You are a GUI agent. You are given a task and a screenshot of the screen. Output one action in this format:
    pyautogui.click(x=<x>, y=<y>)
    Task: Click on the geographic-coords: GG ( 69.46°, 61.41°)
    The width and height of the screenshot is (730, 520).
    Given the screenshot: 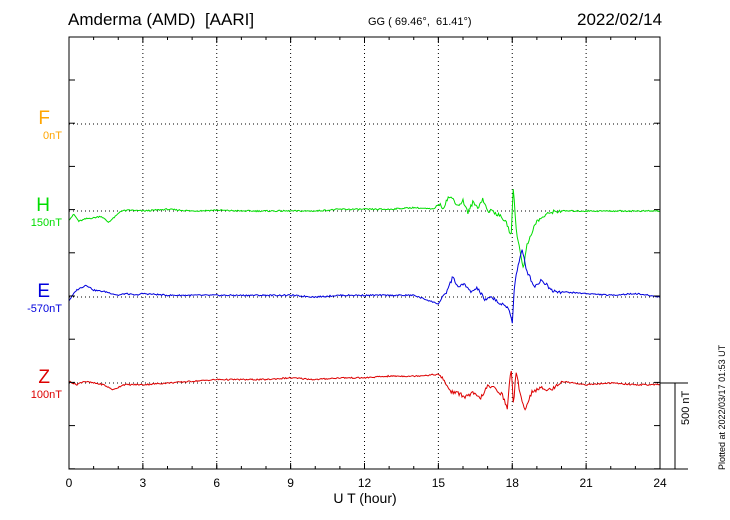 What is the action you would take?
    pyautogui.click(x=420, y=22)
    